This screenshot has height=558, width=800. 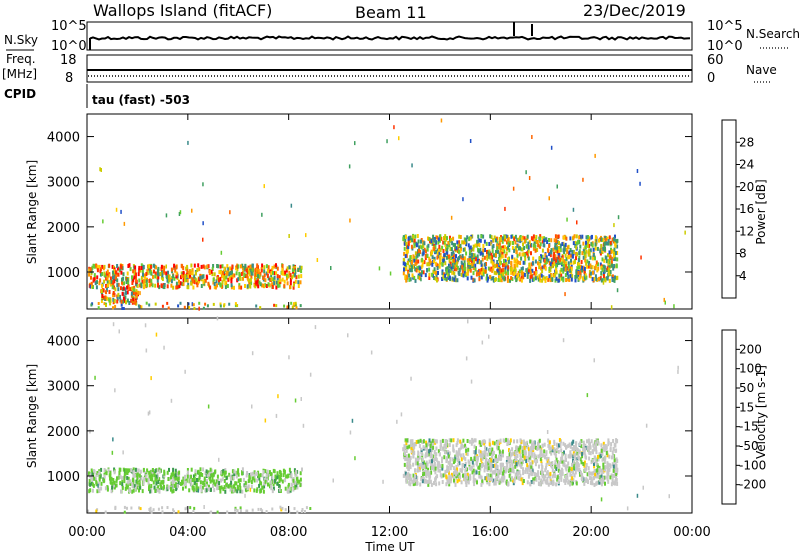 I want to click on nsearch-top-tick: 10^5, so click(x=725, y=26).